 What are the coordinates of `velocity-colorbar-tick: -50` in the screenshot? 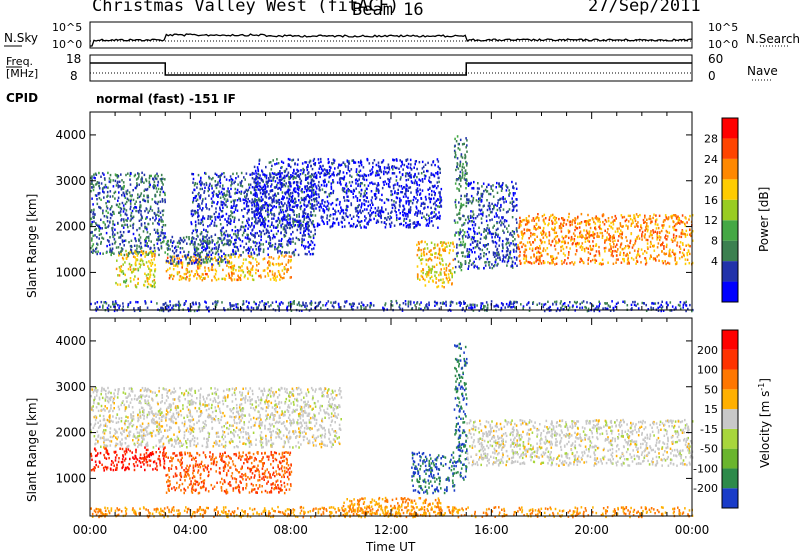 It's located at (709, 449).